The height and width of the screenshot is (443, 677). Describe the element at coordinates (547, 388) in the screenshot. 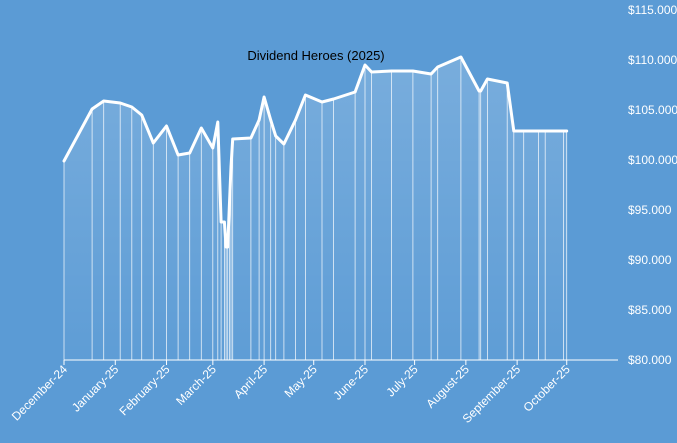

I see `x-tick-label: October-25` at that location.